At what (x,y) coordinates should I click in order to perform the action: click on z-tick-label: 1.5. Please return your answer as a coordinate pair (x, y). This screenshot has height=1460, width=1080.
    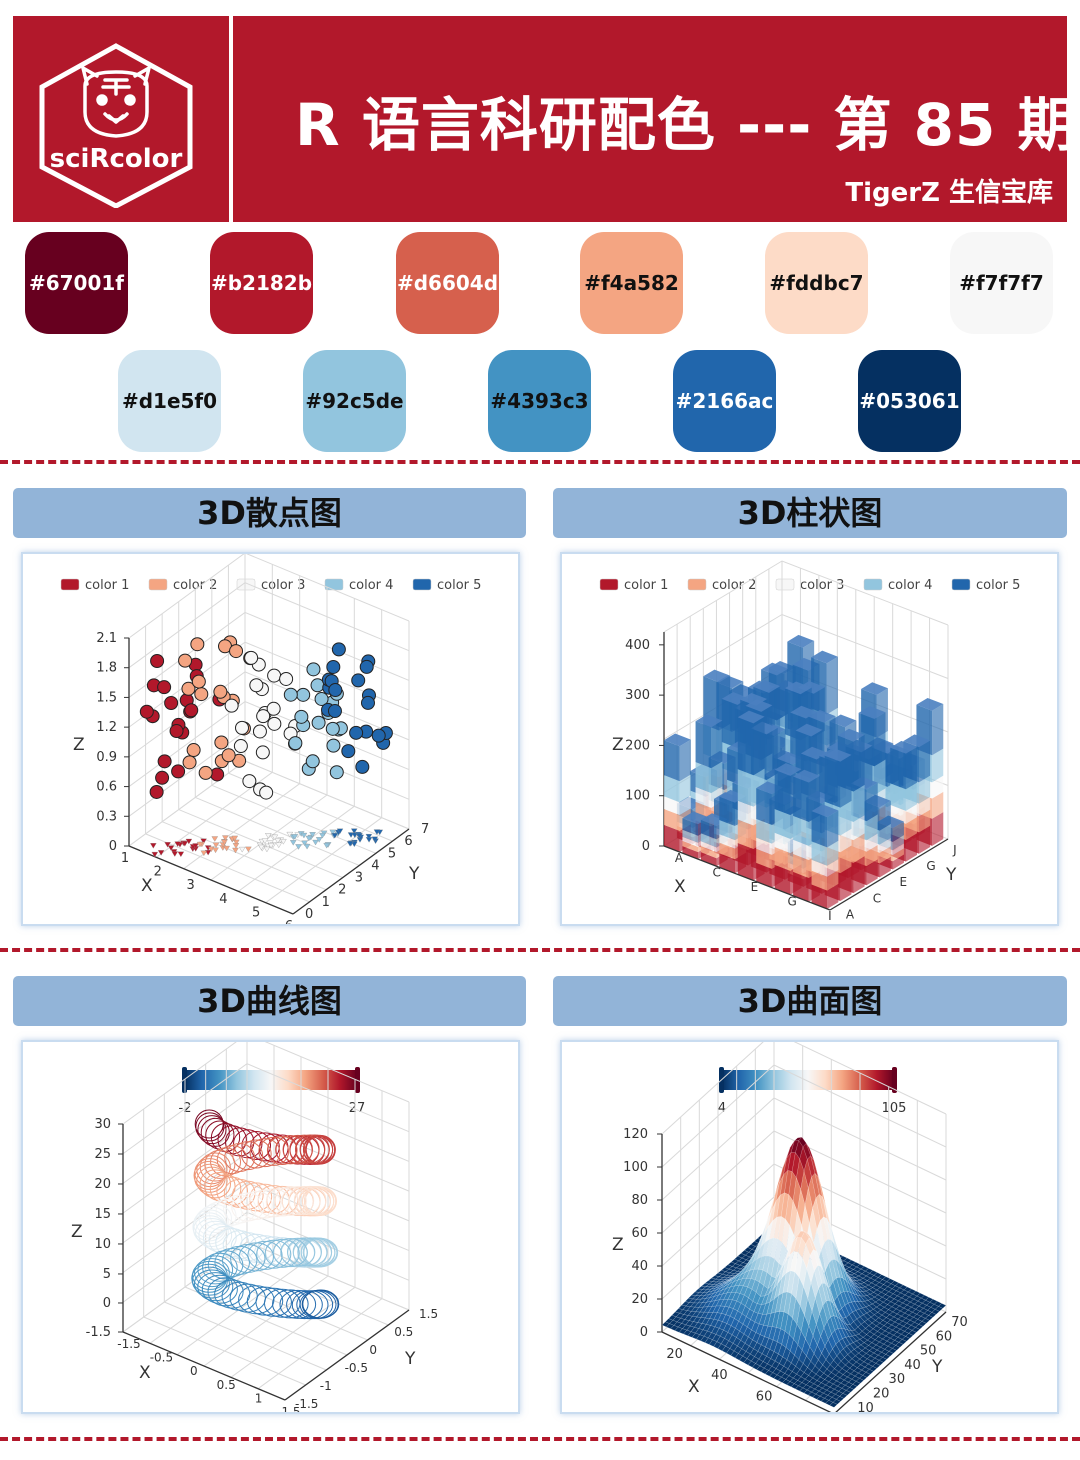
    Looking at the image, I should click on (106, 697).